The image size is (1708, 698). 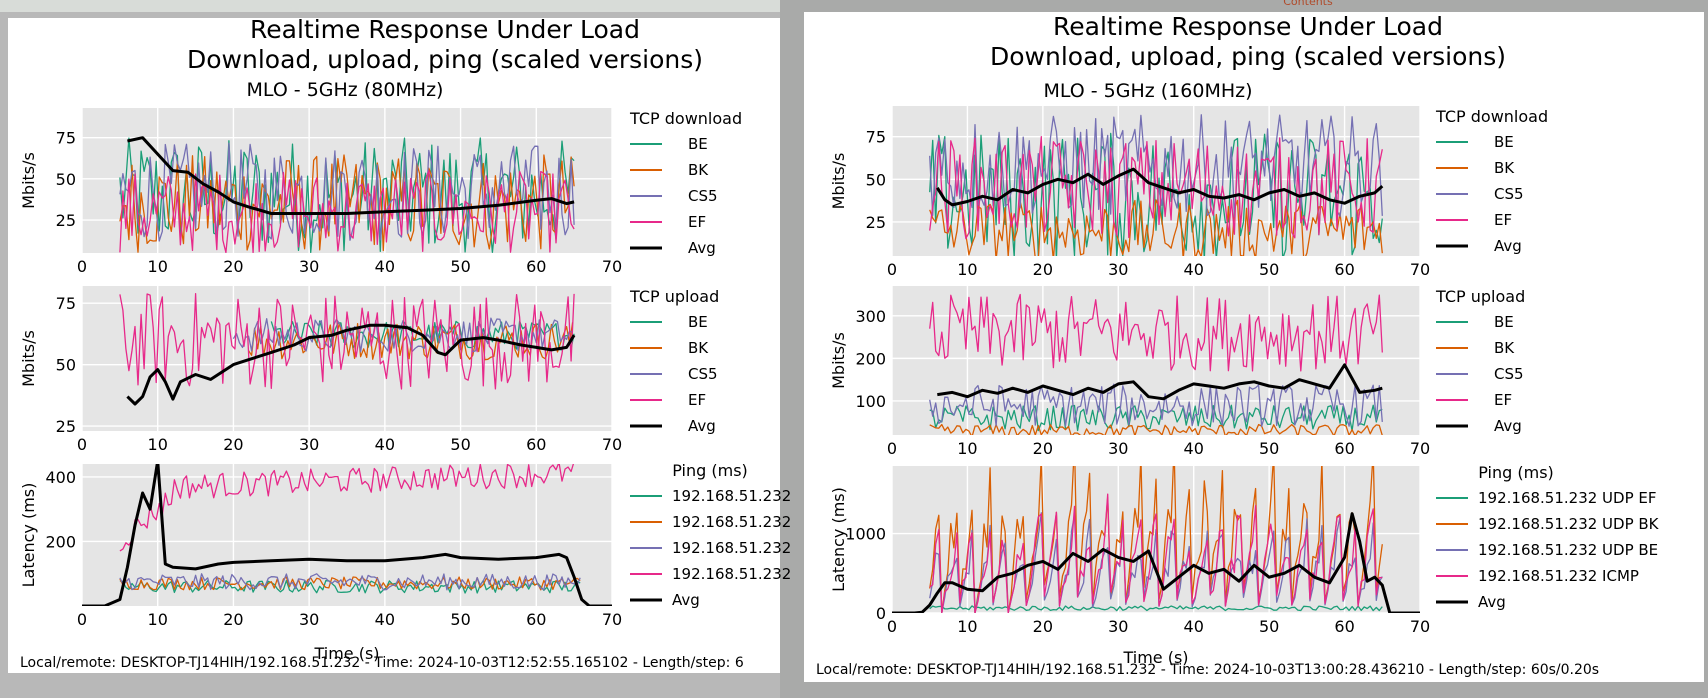 I want to click on legend-entry: BE, so click(x=698, y=144).